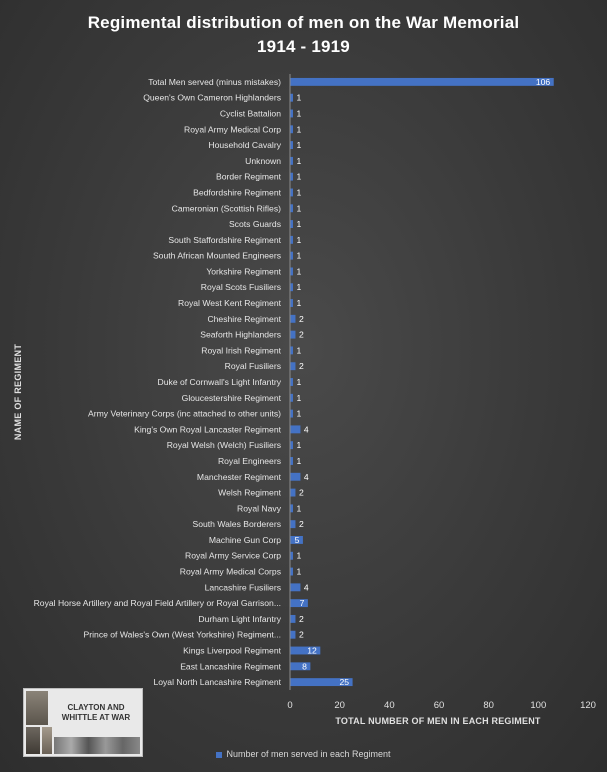 Image resolution: width=607 pixels, height=772 pixels. I want to click on clayton-and-whittle-at-war-logo: CLAYTON AND WHITTLE AT WAR, so click(83, 722).